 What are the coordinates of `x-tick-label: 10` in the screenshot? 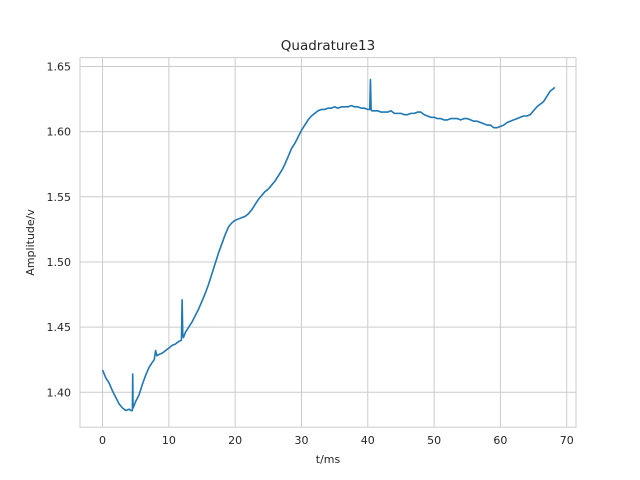 It's located at (169, 440).